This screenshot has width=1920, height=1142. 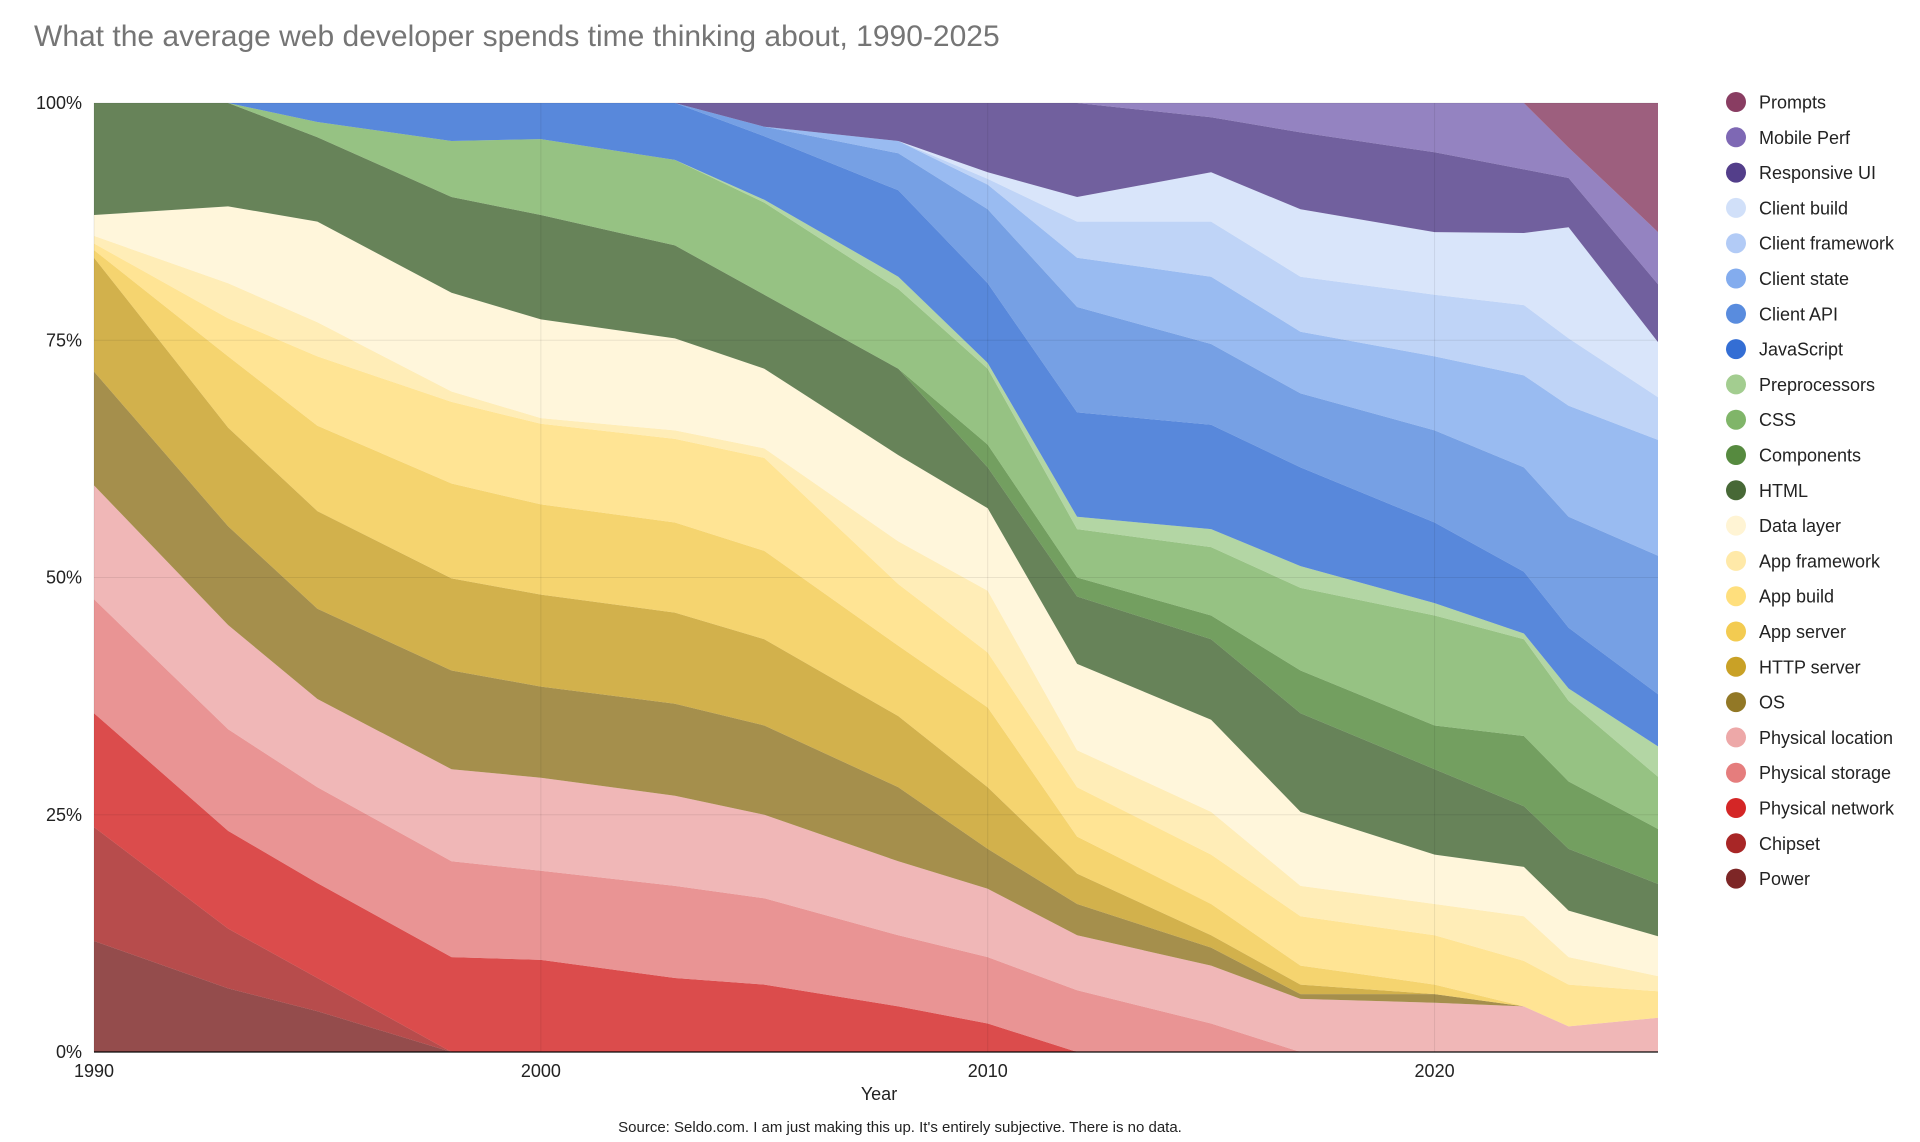 I want to click on legend-label: Physical storage, so click(x=1825, y=773).